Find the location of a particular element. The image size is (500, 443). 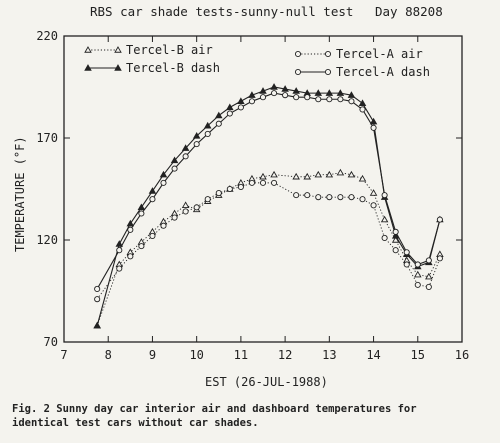

x-tick-label: 8 is located at coordinates (108, 355).